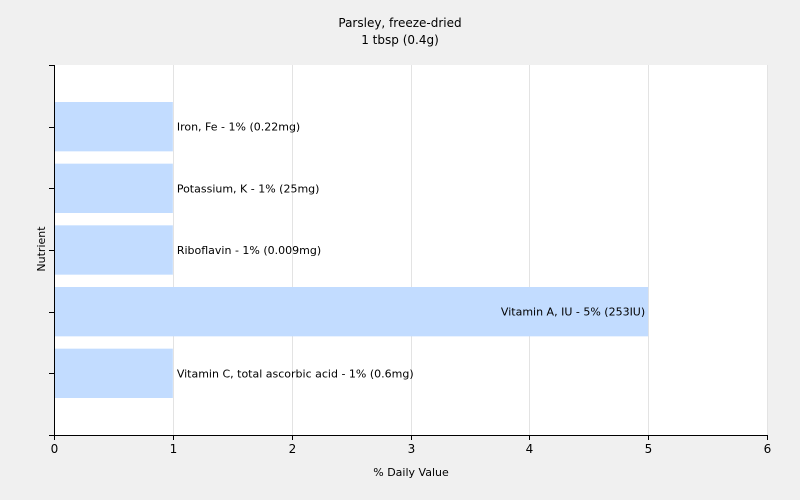 This screenshot has height=500, width=800. I want to click on x-tick-label: 1, so click(174, 449).